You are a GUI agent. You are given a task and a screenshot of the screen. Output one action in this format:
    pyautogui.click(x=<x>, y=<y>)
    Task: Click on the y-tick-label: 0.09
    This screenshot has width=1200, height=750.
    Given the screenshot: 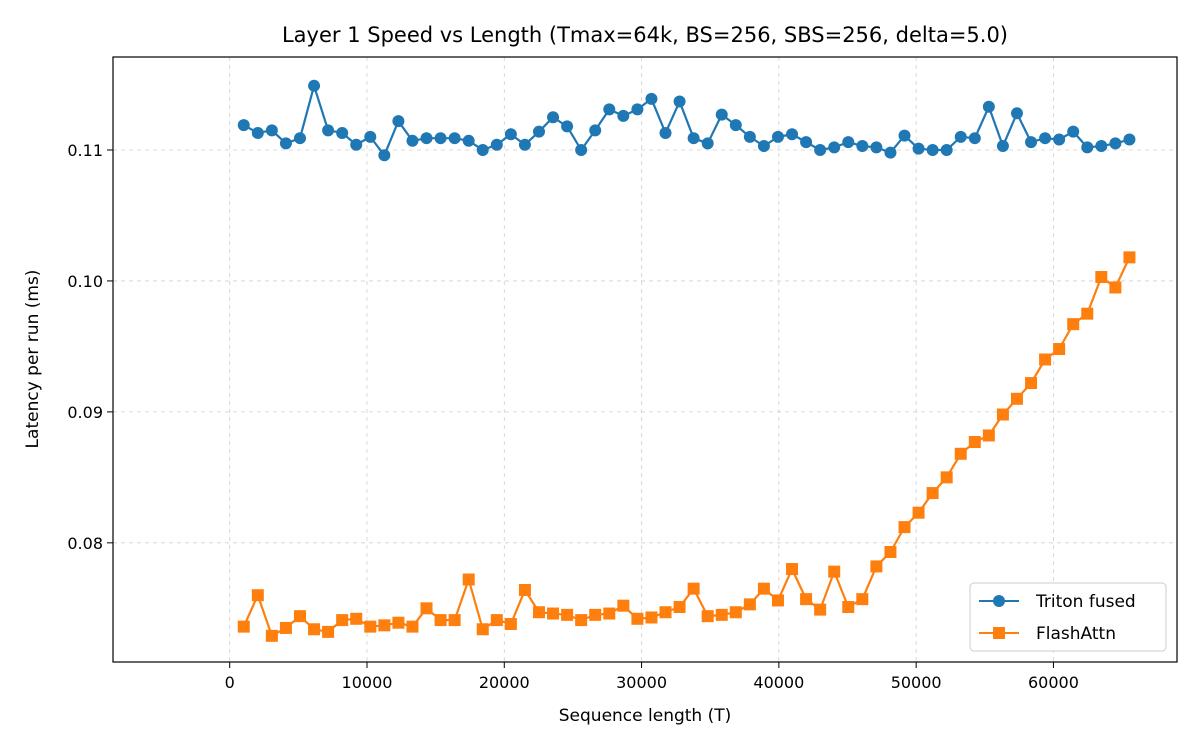 What is the action you would take?
    pyautogui.click(x=85, y=412)
    